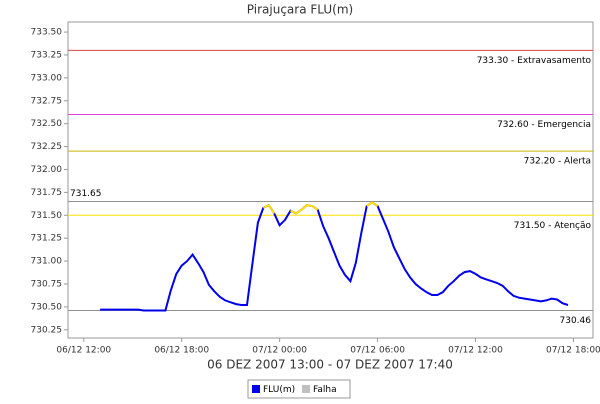  Describe the element at coordinates (553, 226) in the screenshot. I see `reference-label: 731.50 - Atenção` at that location.